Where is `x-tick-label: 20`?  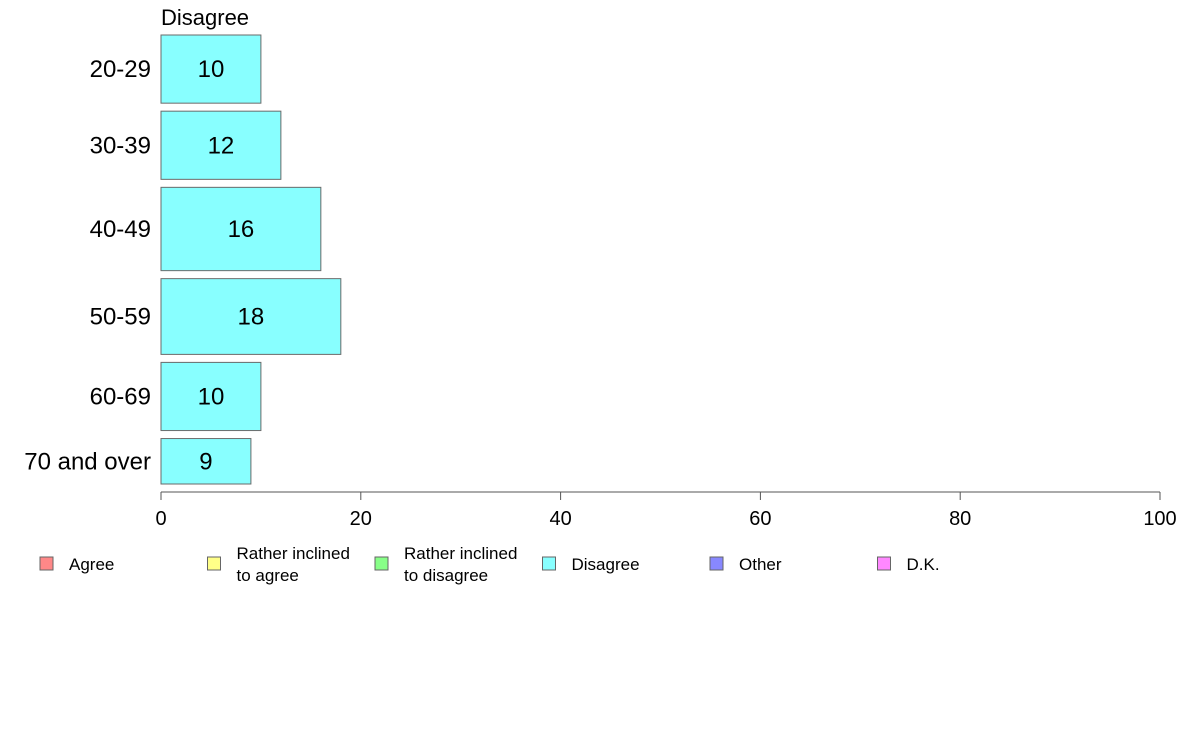 x-tick-label: 20 is located at coordinates (361, 519).